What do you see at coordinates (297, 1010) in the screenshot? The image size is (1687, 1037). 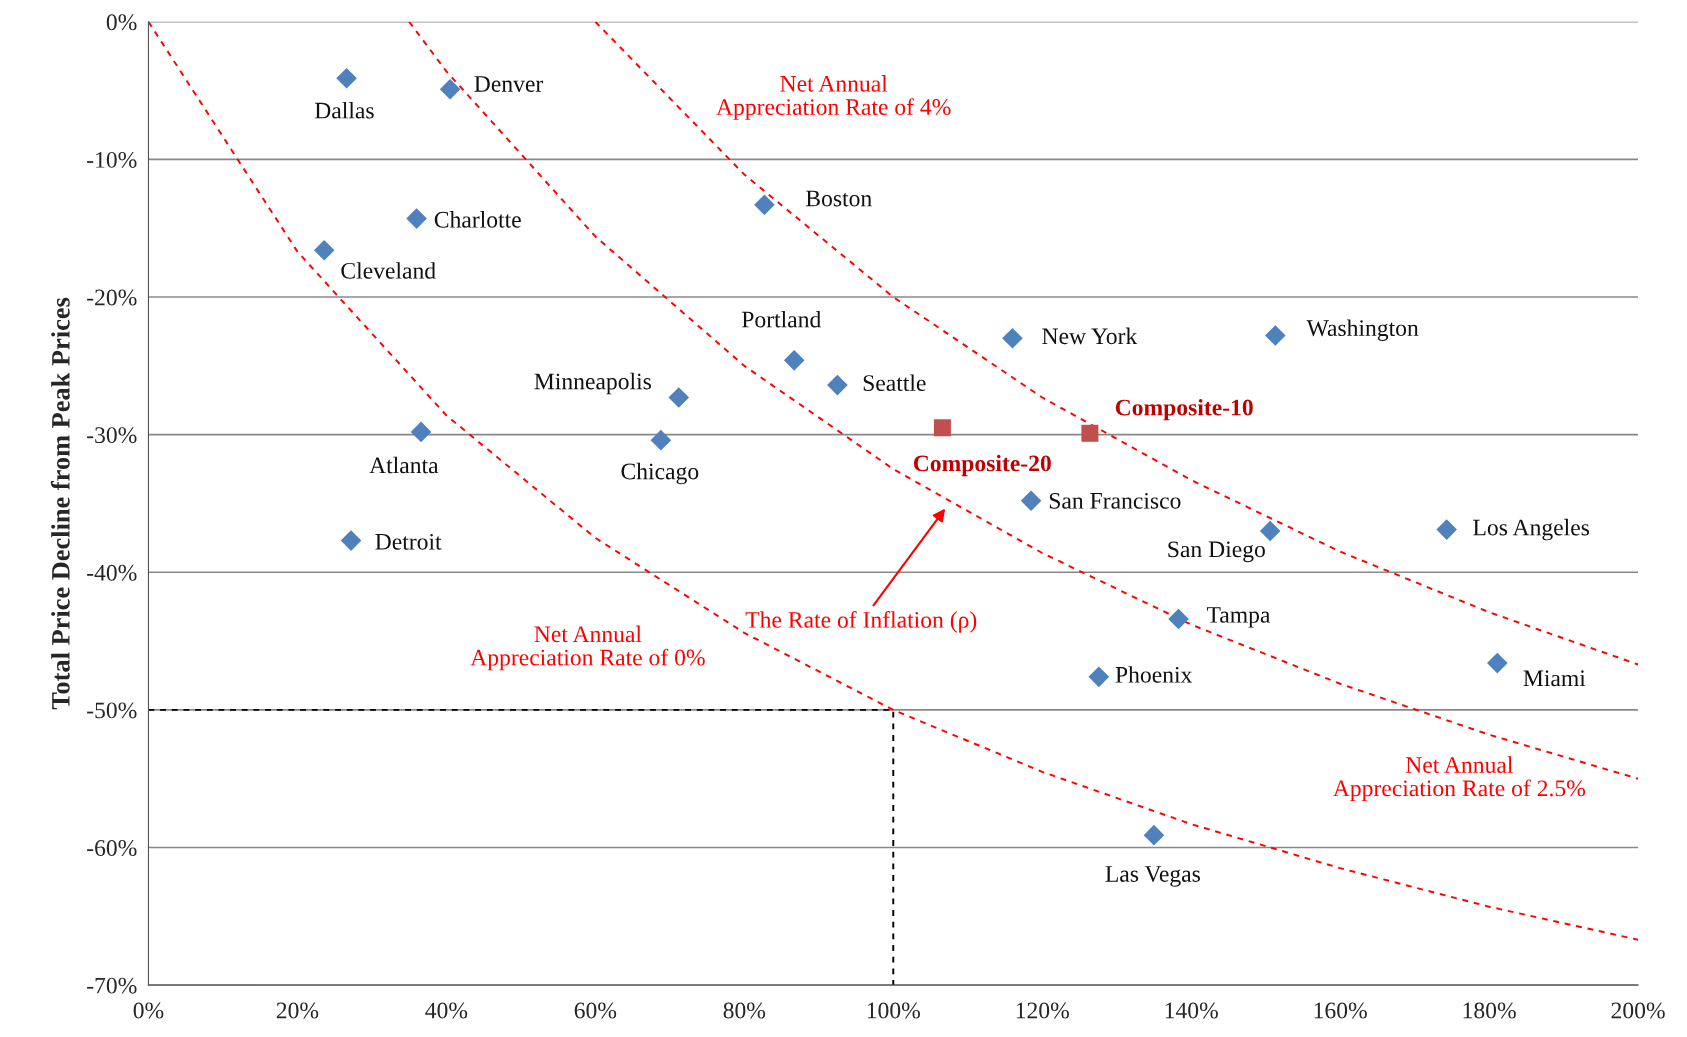 I see `x-tick-label: 20%` at bounding box center [297, 1010].